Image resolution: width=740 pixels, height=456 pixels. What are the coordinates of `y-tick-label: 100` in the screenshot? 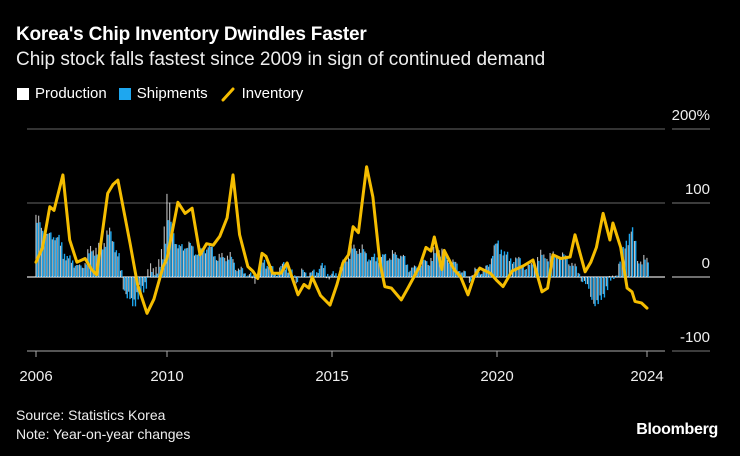 It's located at (697, 189).